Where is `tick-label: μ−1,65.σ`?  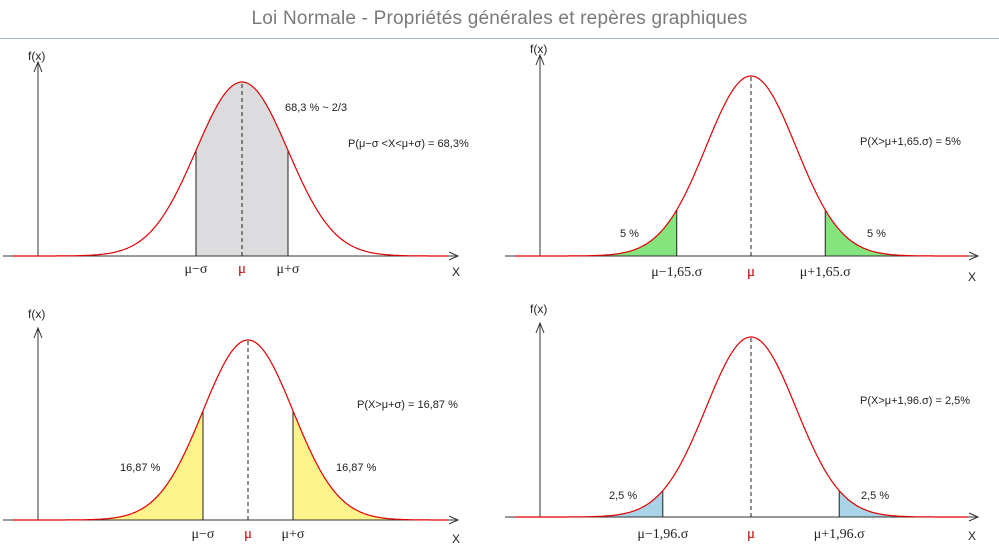 tick-label: μ−1,65.σ is located at coordinates (676, 272).